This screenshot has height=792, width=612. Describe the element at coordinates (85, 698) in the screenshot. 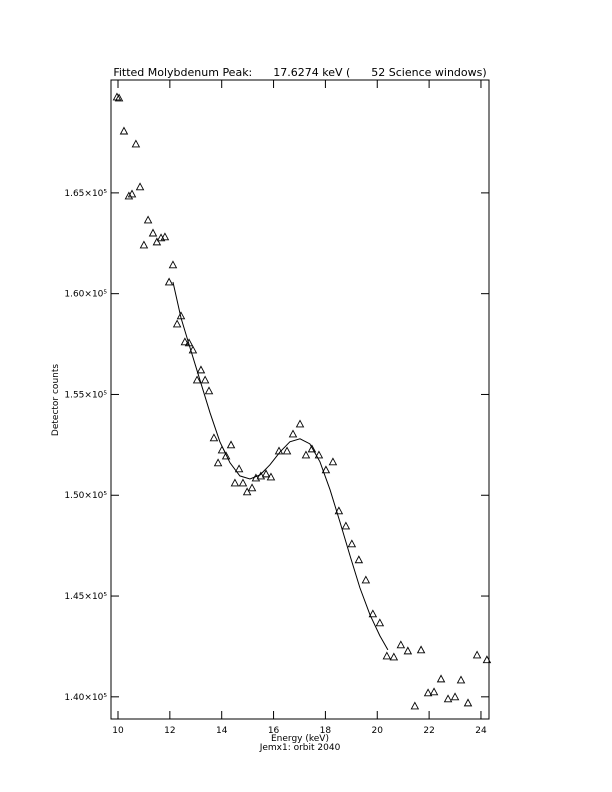

I see `y-tick-label: 1.40×10⁵` at that location.